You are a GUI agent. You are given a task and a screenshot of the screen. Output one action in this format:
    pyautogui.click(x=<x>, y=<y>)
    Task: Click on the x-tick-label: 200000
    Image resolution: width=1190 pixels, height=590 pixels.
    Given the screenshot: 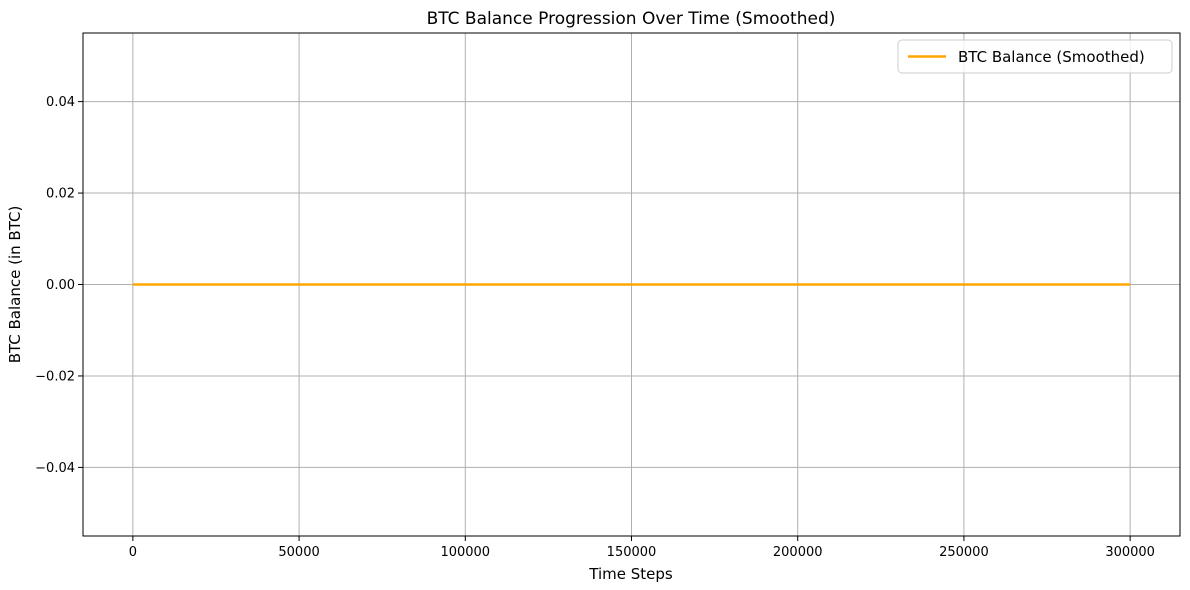 What is the action you would take?
    pyautogui.click(x=798, y=552)
    